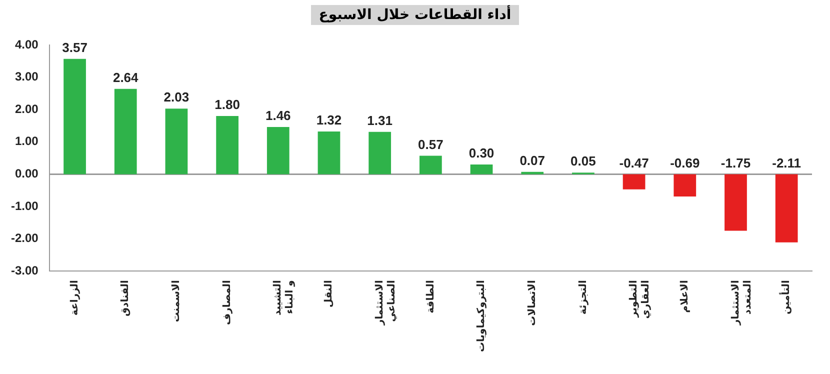  Describe the element at coordinates (26, 109) in the screenshot. I see `y-tick-label: 2.00` at that location.